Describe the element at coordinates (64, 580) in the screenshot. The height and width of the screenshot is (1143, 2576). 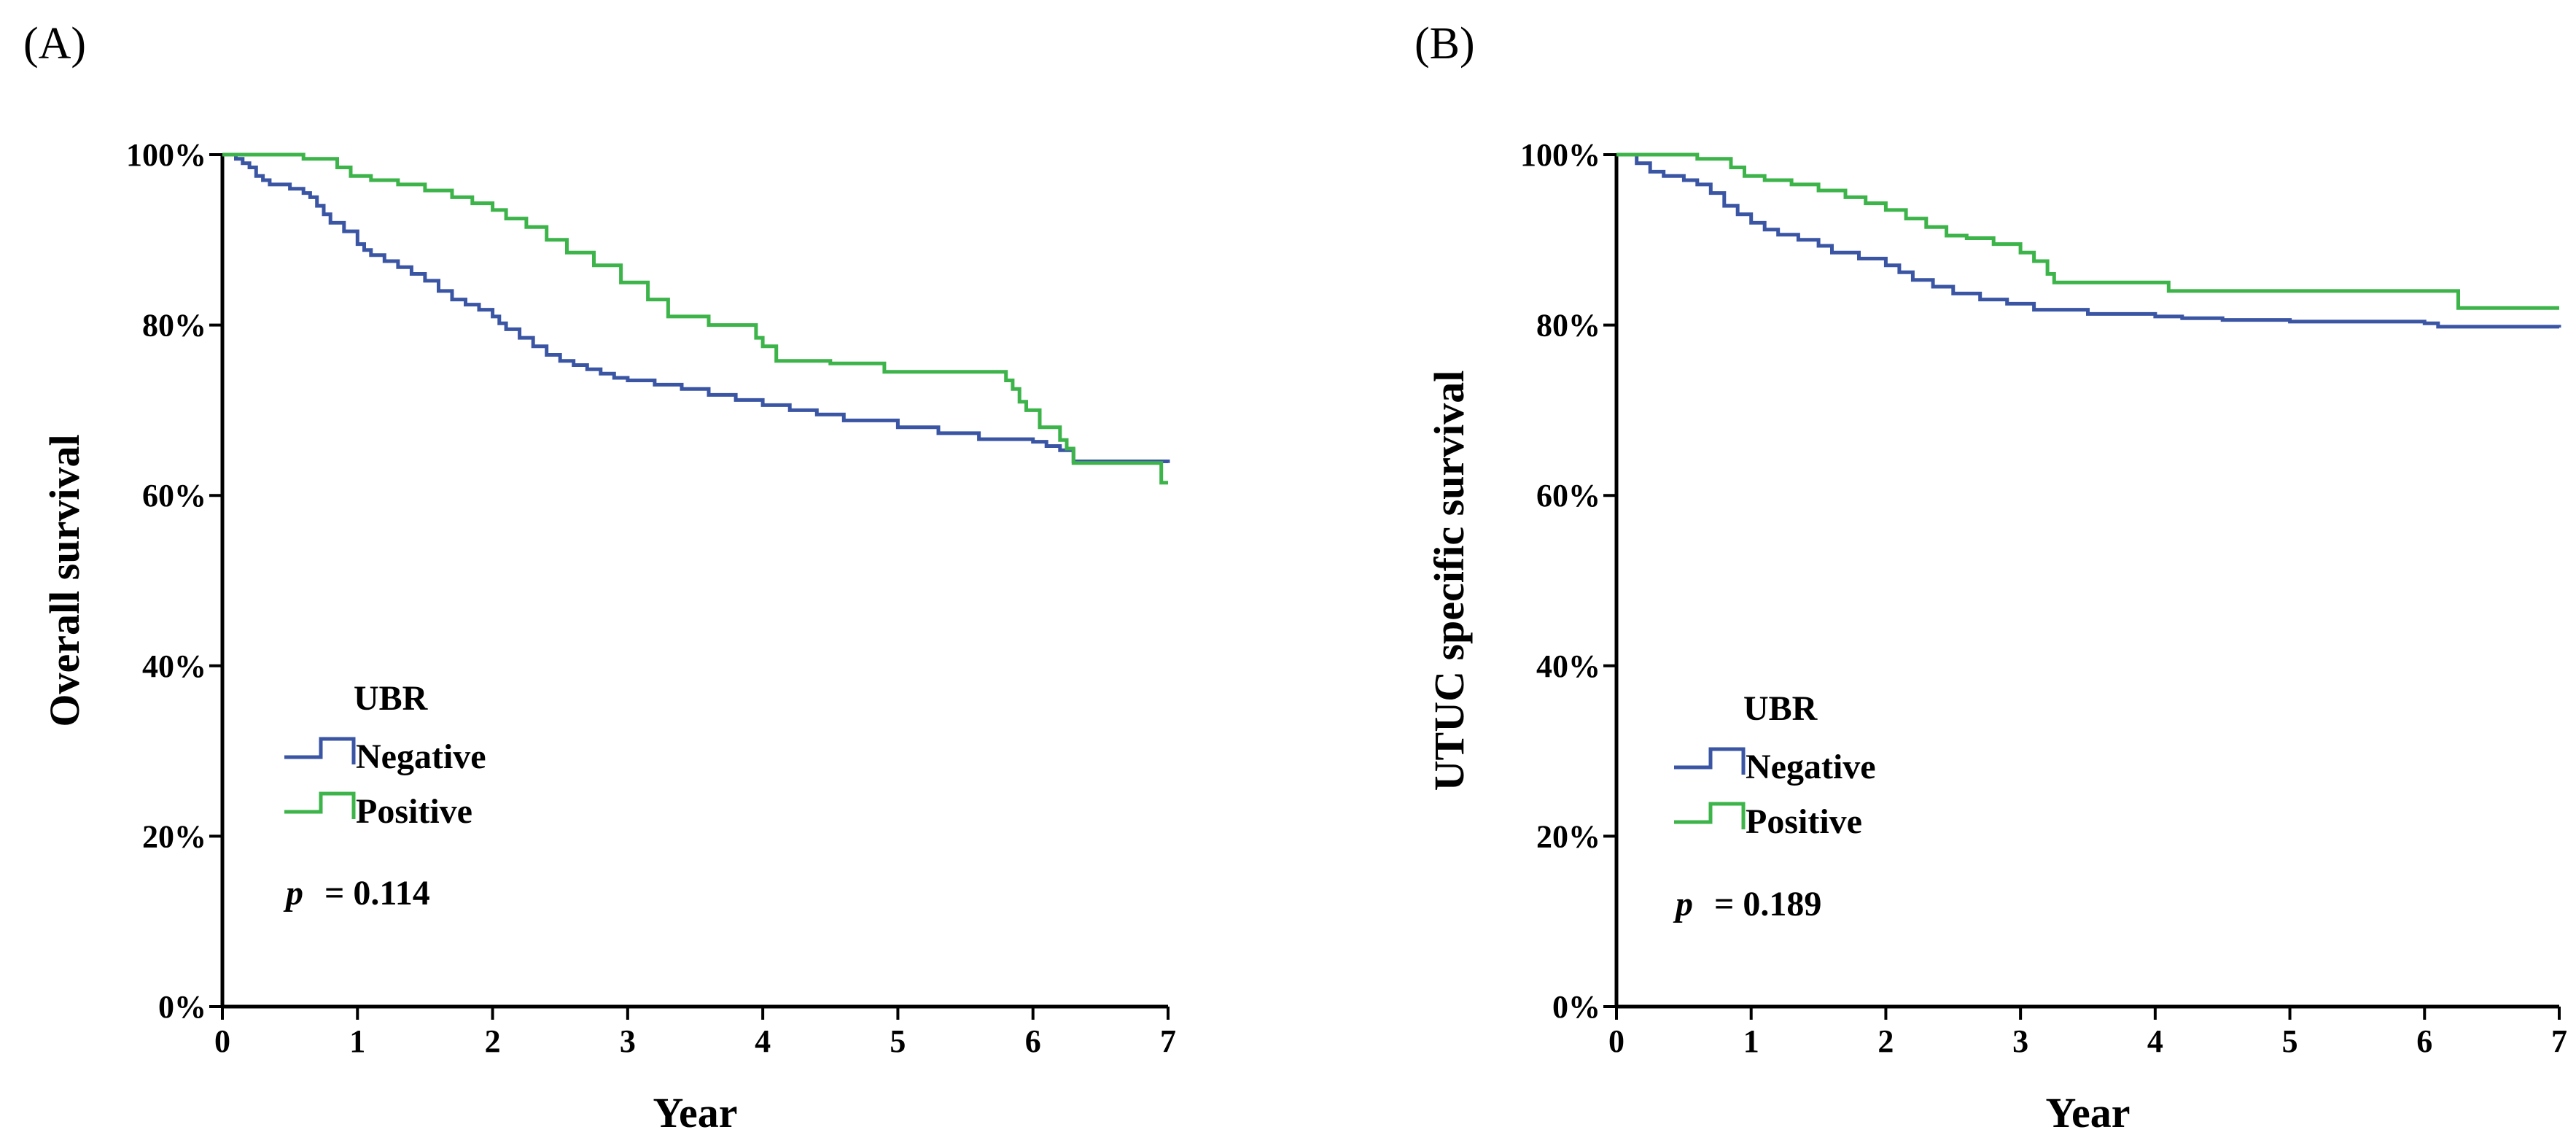
I see `y-axis-title: Overall survival` at that location.